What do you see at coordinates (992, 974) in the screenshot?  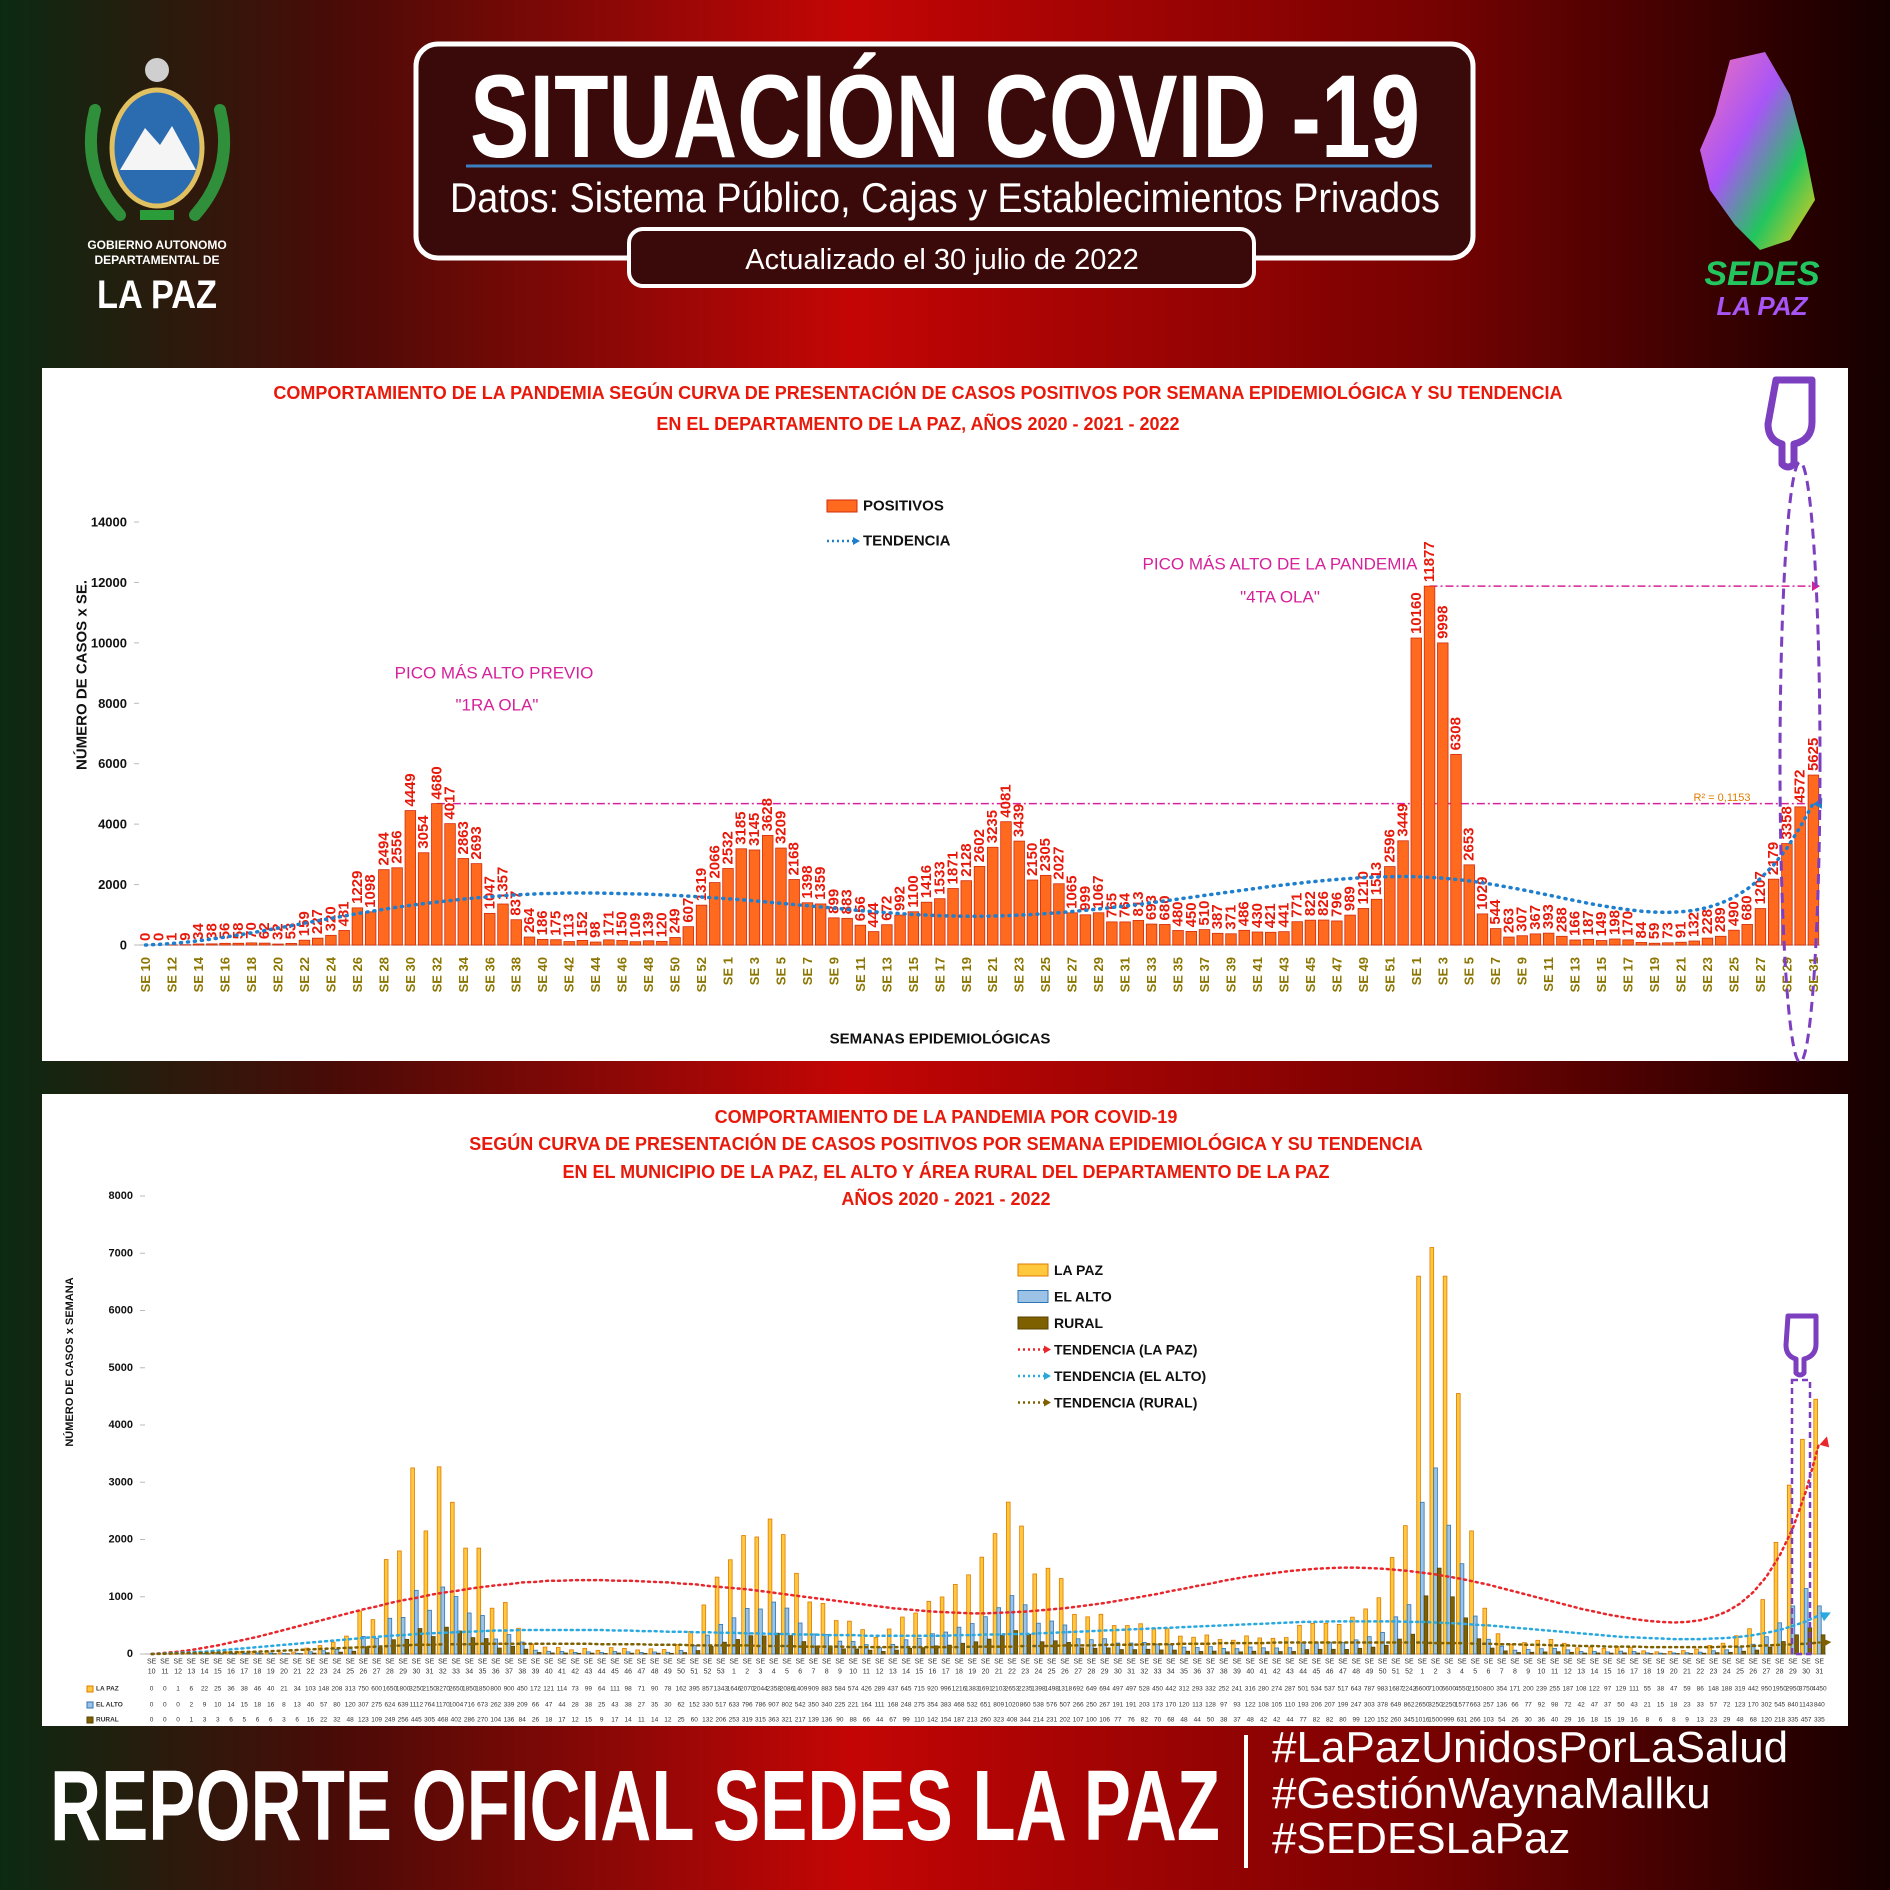 I see `x-tick-label: SE 21` at bounding box center [992, 974].